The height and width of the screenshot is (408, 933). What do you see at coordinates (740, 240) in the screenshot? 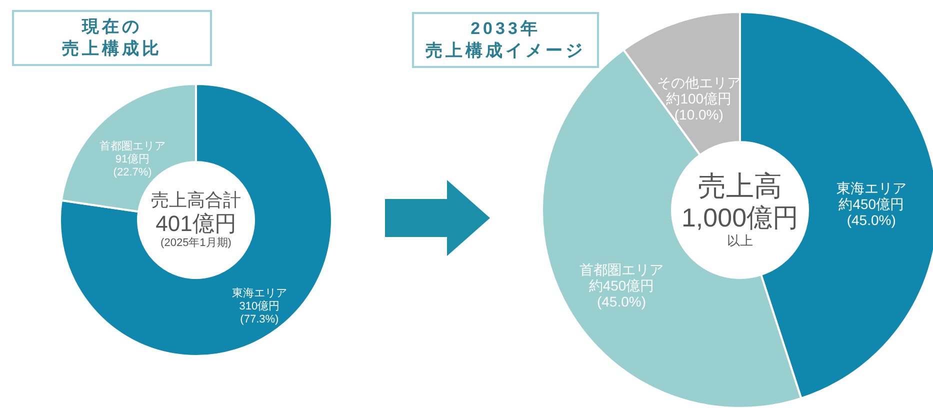
I see `text: 以上` at bounding box center [740, 240].